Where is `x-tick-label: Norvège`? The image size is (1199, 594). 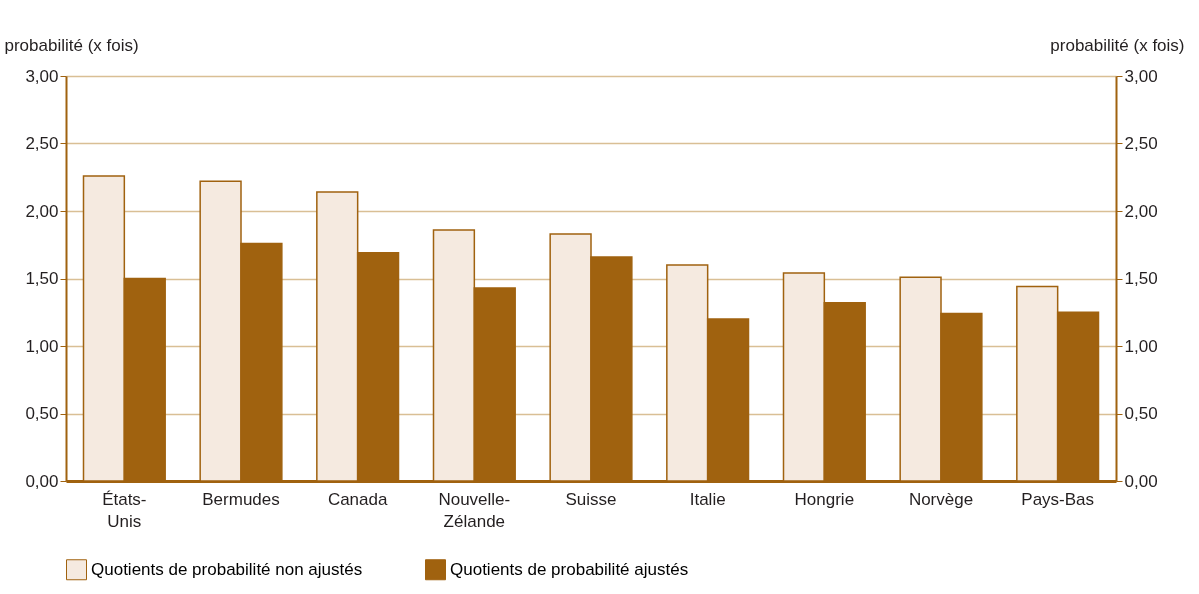
x-tick-label: Norvège is located at coordinates (941, 499).